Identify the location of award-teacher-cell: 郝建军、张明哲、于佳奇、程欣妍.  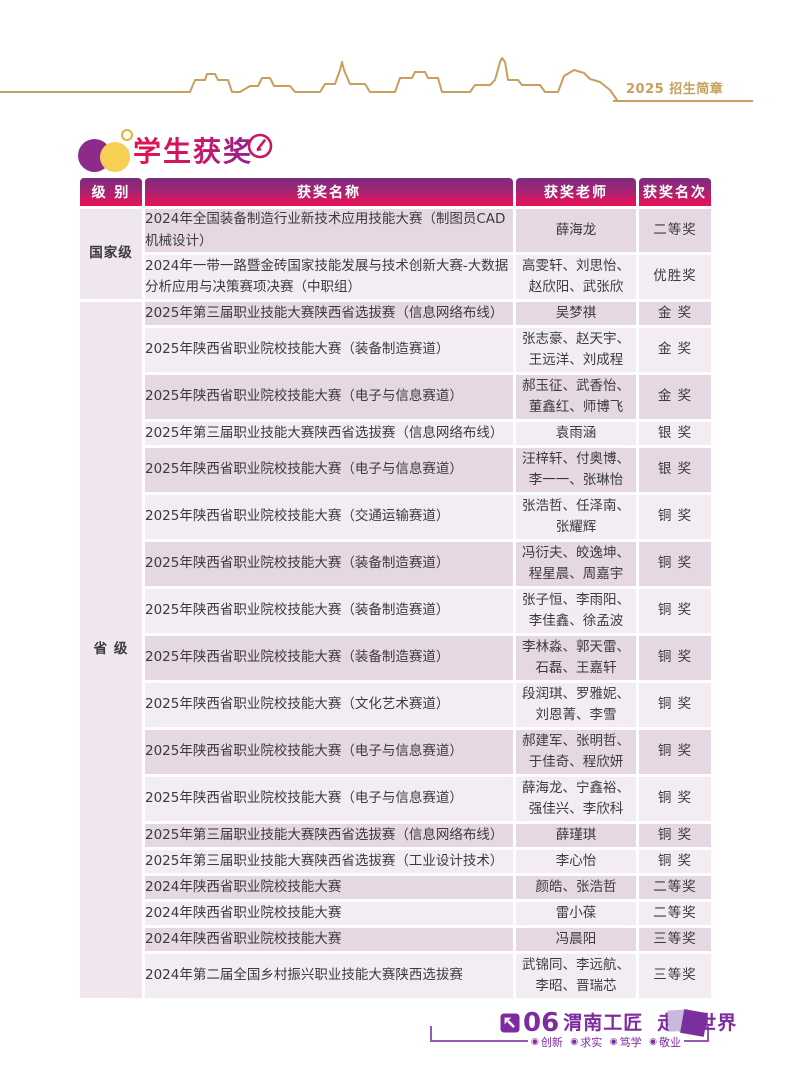
(576, 752).